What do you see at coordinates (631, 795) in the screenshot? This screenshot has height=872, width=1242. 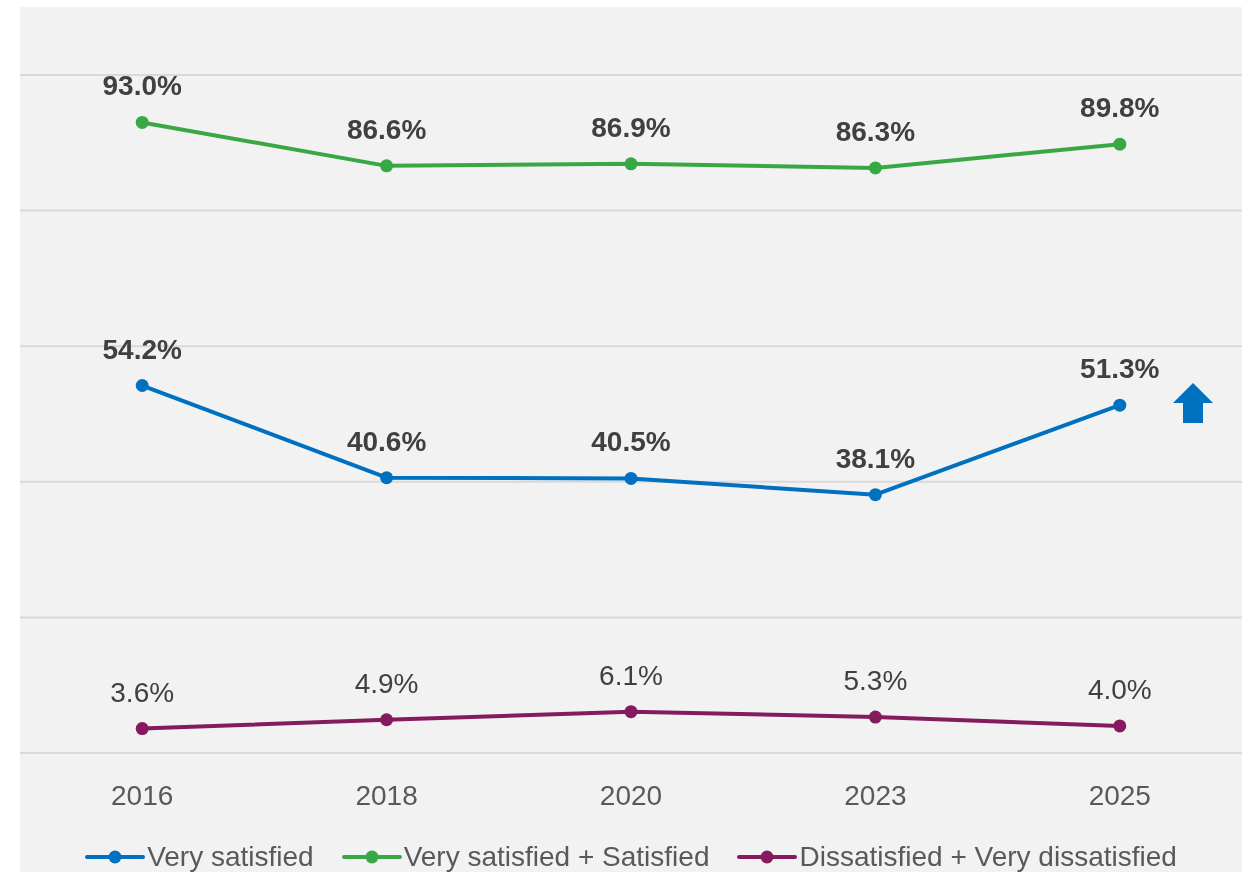 I see `x-tick-label: 2020` at bounding box center [631, 795].